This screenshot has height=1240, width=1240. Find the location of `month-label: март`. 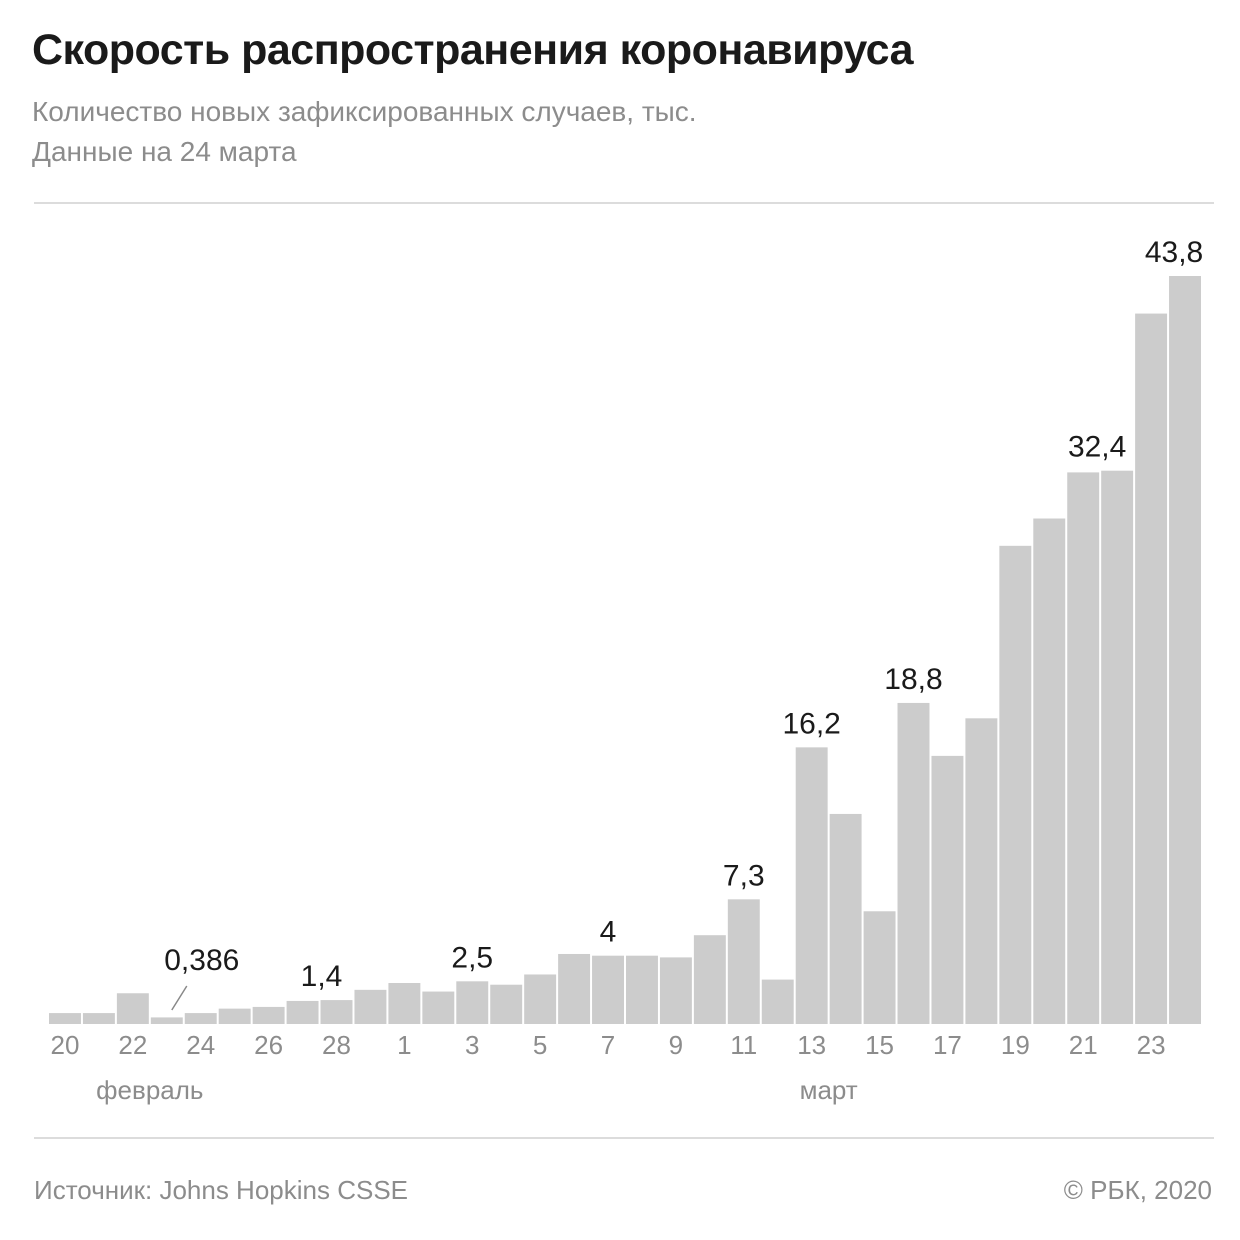

month-label: март is located at coordinates (829, 1090).